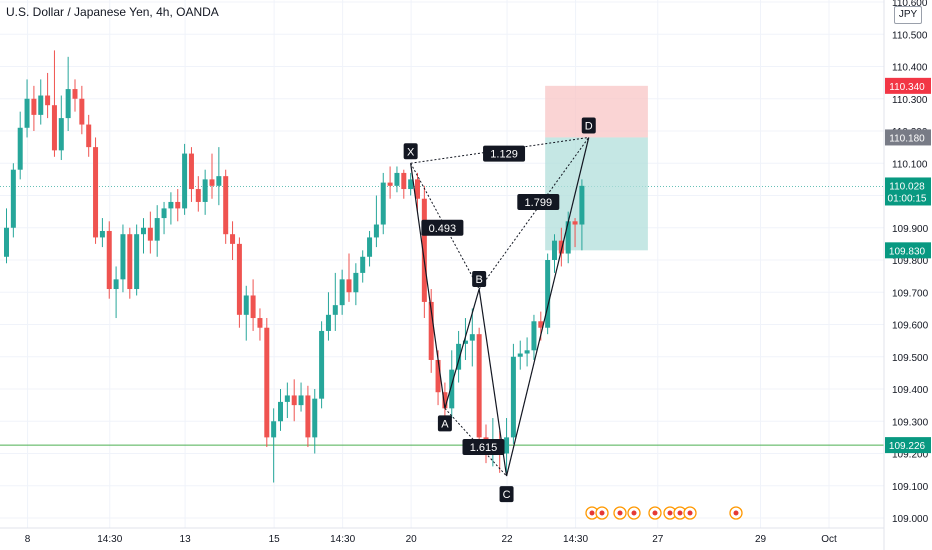  I want to click on short-position-tool, so click(596, 168).